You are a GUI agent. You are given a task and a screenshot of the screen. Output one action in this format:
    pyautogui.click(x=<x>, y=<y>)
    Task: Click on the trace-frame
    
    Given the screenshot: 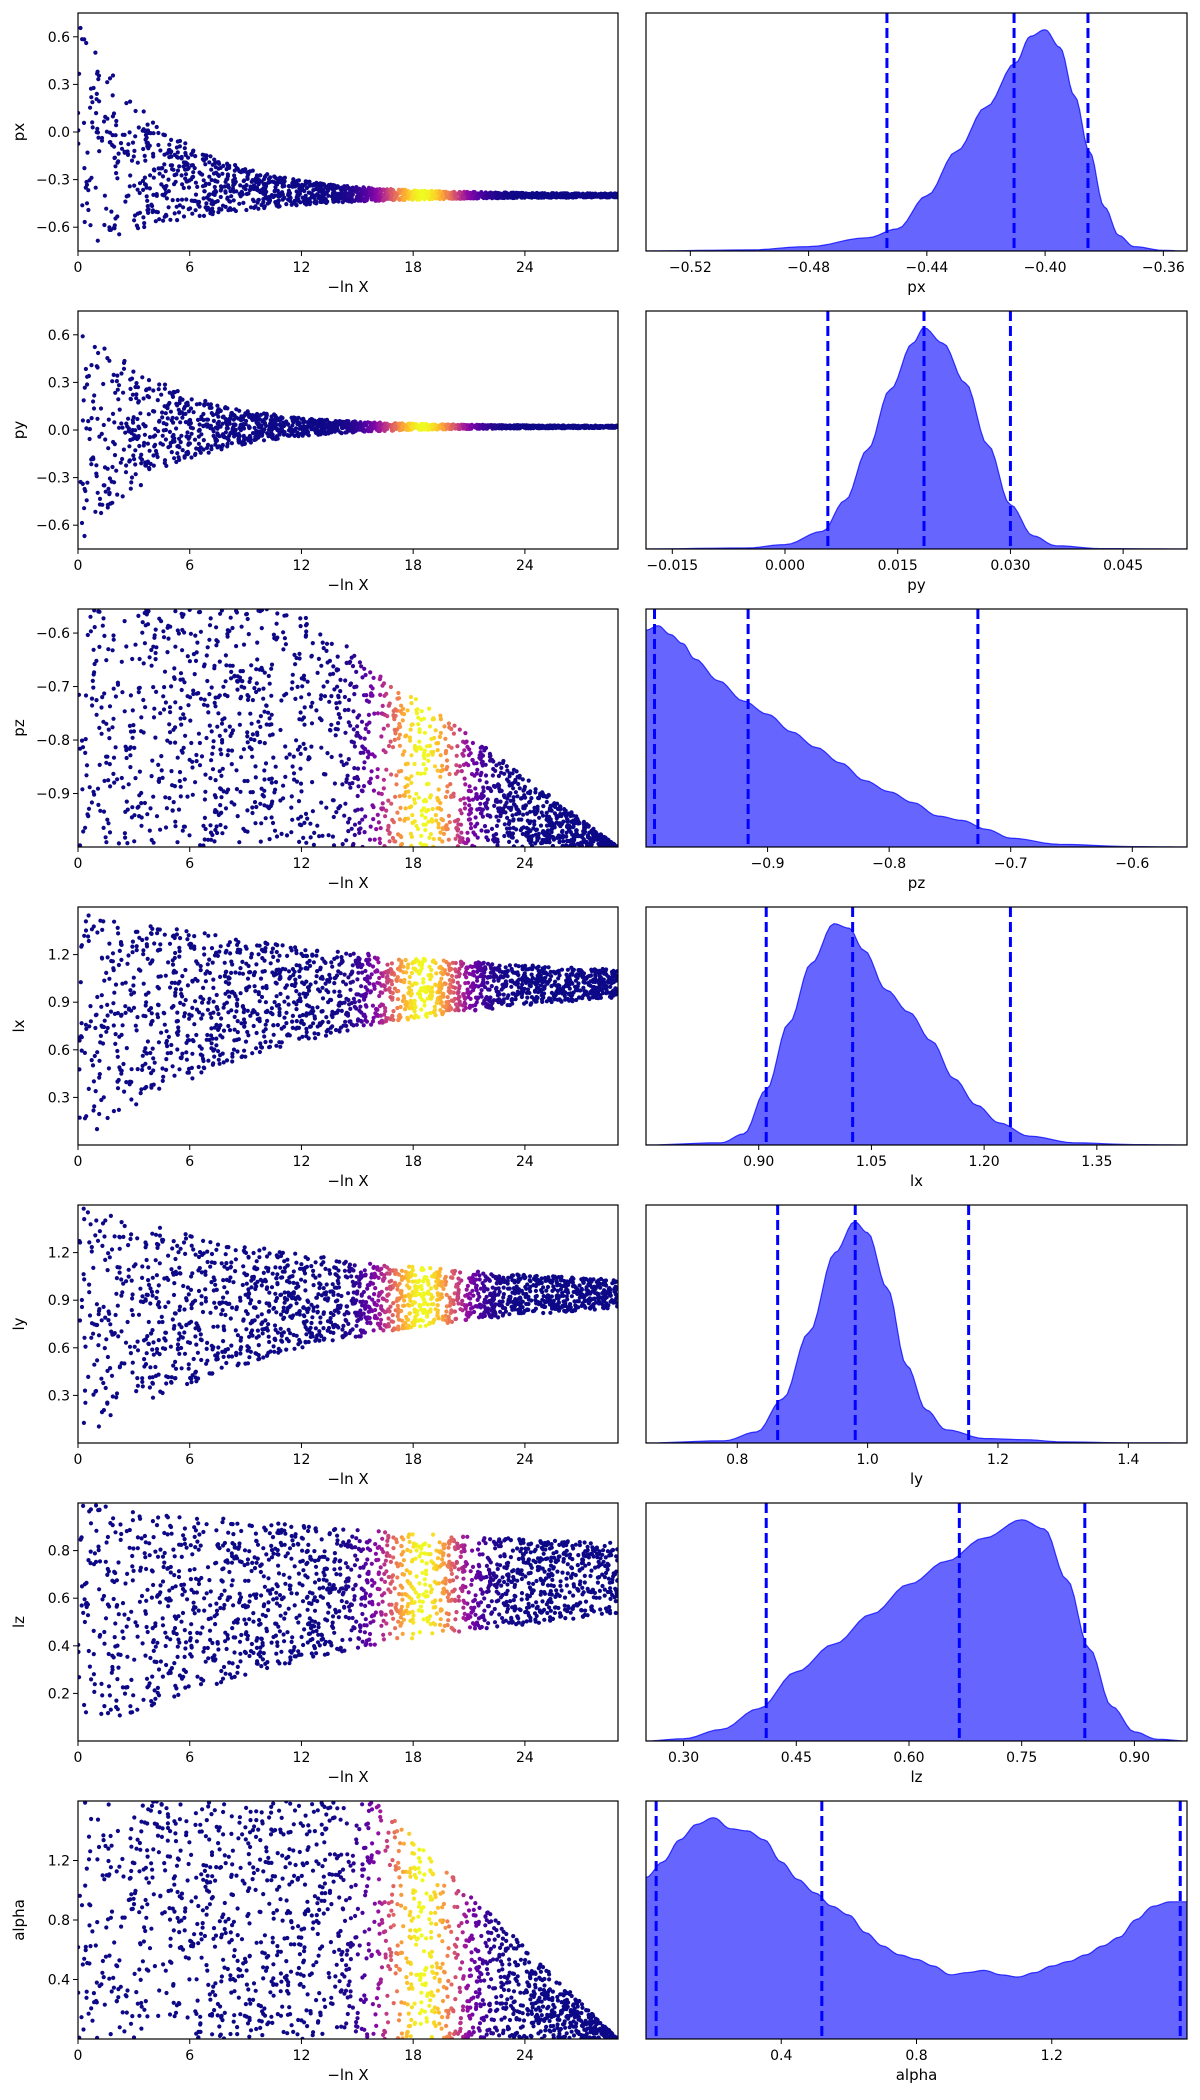 What is the action you would take?
    pyautogui.click(x=348, y=430)
    